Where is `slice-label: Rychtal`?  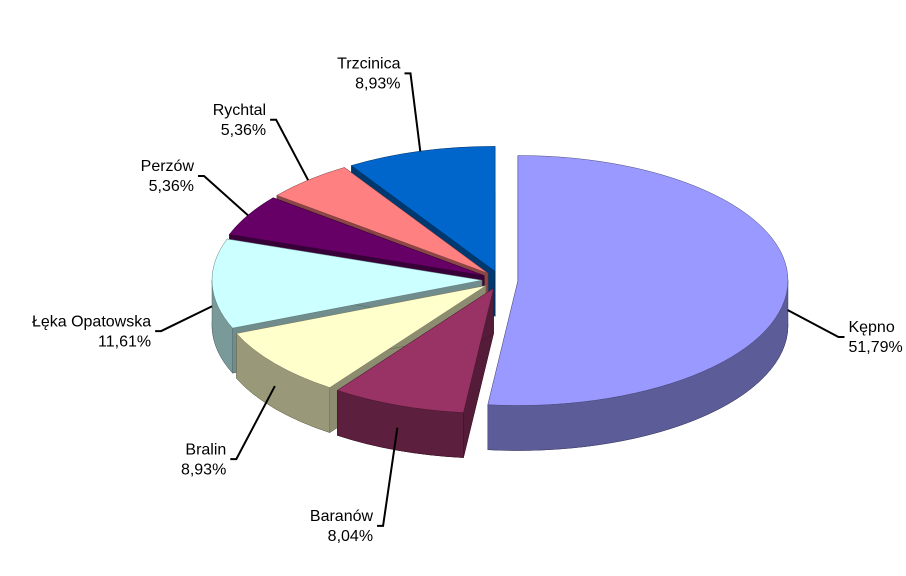 slice-label: Rychtal is located at coordinates (239, 110).